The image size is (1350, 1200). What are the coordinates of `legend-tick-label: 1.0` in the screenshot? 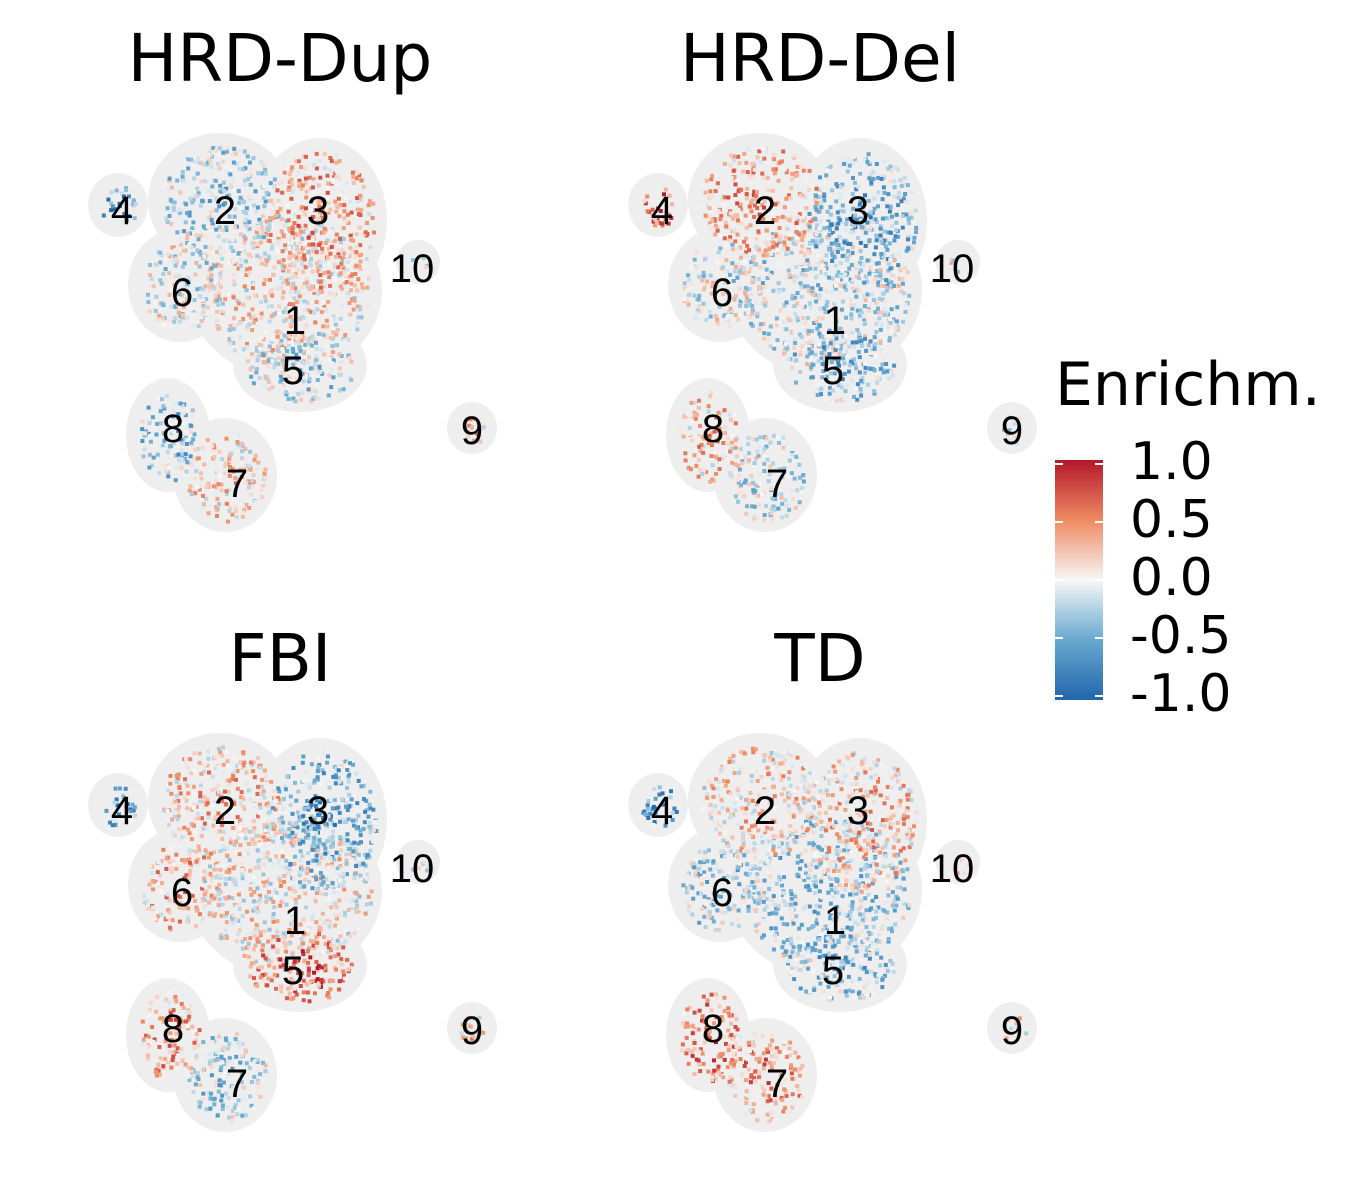 It's located at (1171, 462).